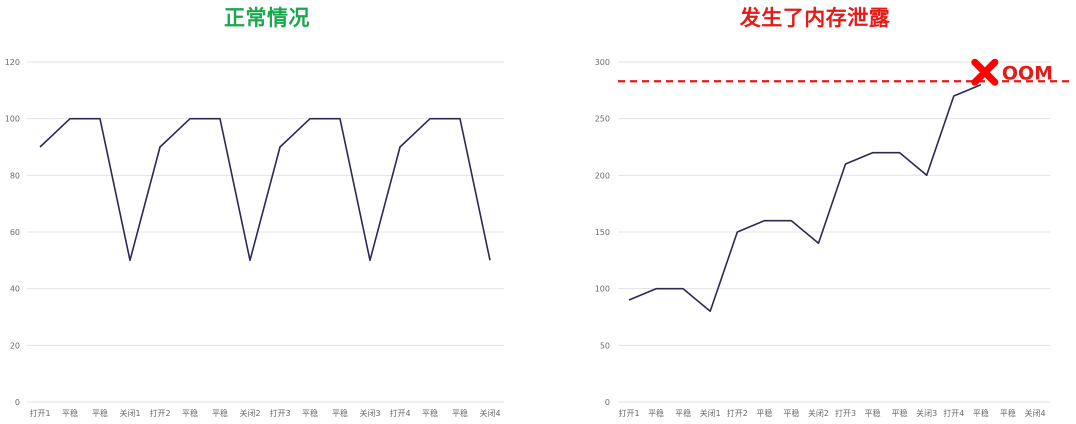  What do you see at coordinates (602, 175) in the screenshot?
I see `y-tick-label: 200` at bounding box center [602, 175].